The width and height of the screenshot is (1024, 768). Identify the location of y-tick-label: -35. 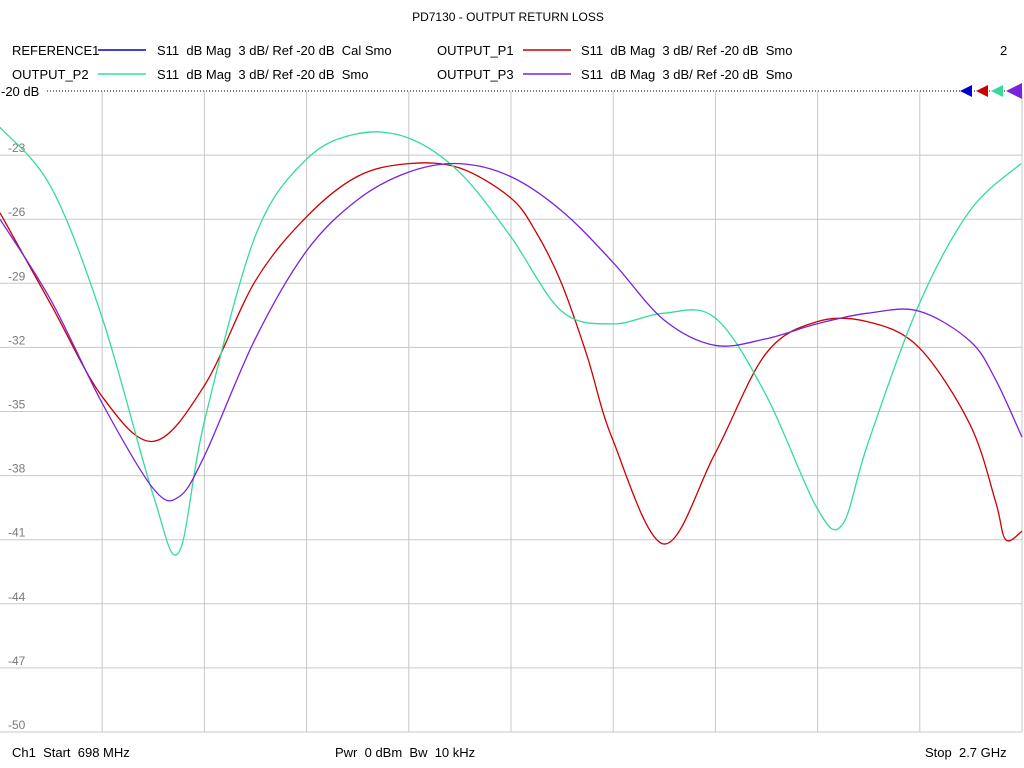
(17, 405).